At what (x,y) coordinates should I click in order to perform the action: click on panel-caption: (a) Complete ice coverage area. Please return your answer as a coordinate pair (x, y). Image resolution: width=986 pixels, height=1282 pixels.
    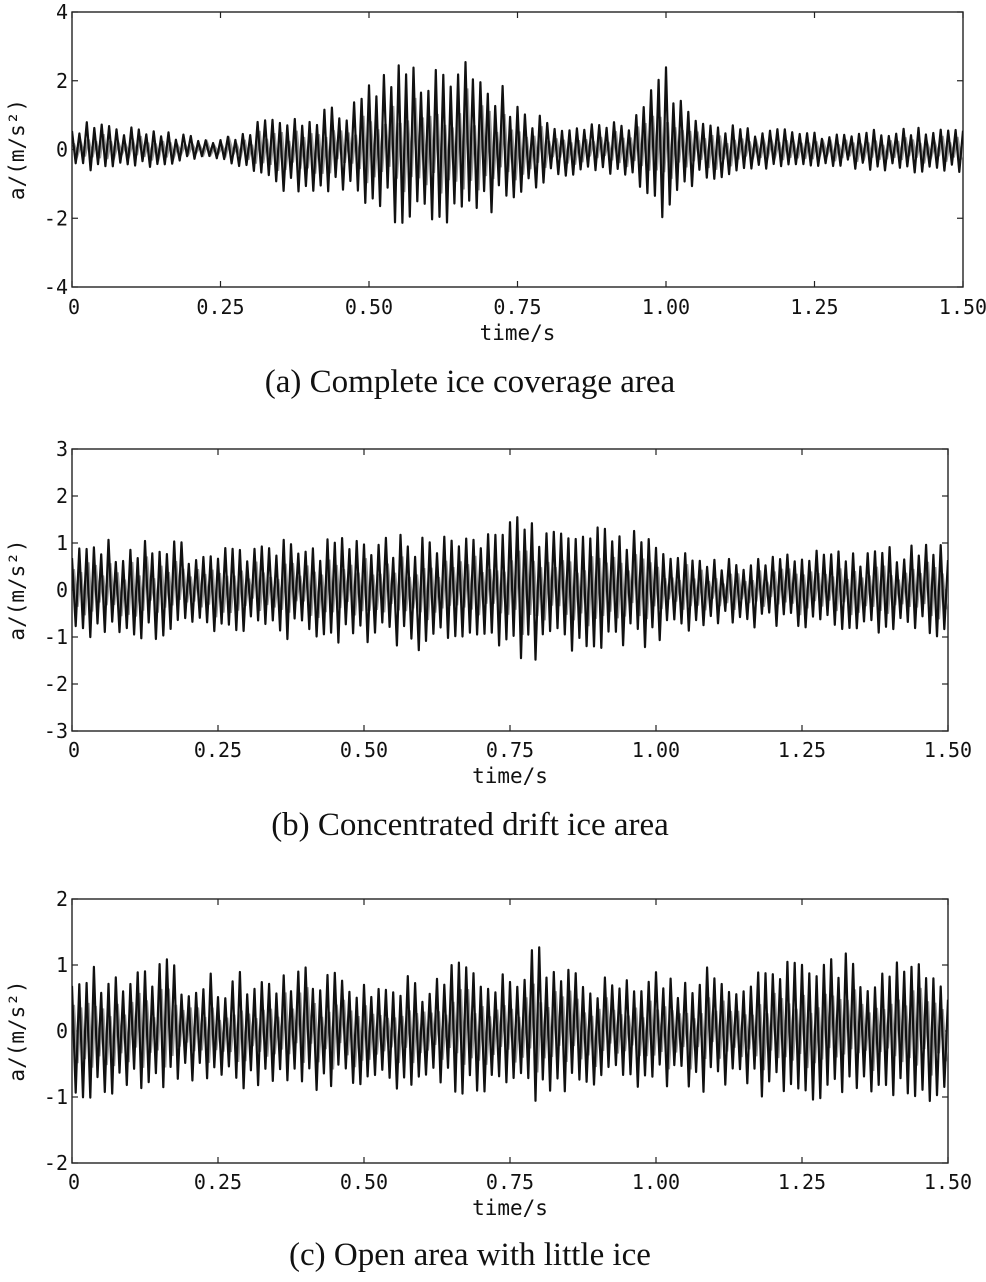
    Looking at the image, I should click on (470, 382).